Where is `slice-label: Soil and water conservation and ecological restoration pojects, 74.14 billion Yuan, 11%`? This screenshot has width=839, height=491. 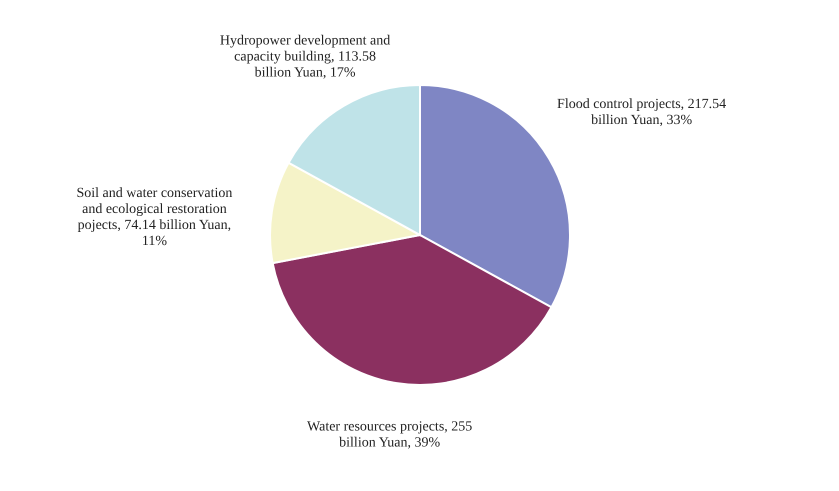
slice-label: Soil and water conservation and ecological restoration pojects, 74.14 billion Yuan, 11% is located at coordinates (154, 217).